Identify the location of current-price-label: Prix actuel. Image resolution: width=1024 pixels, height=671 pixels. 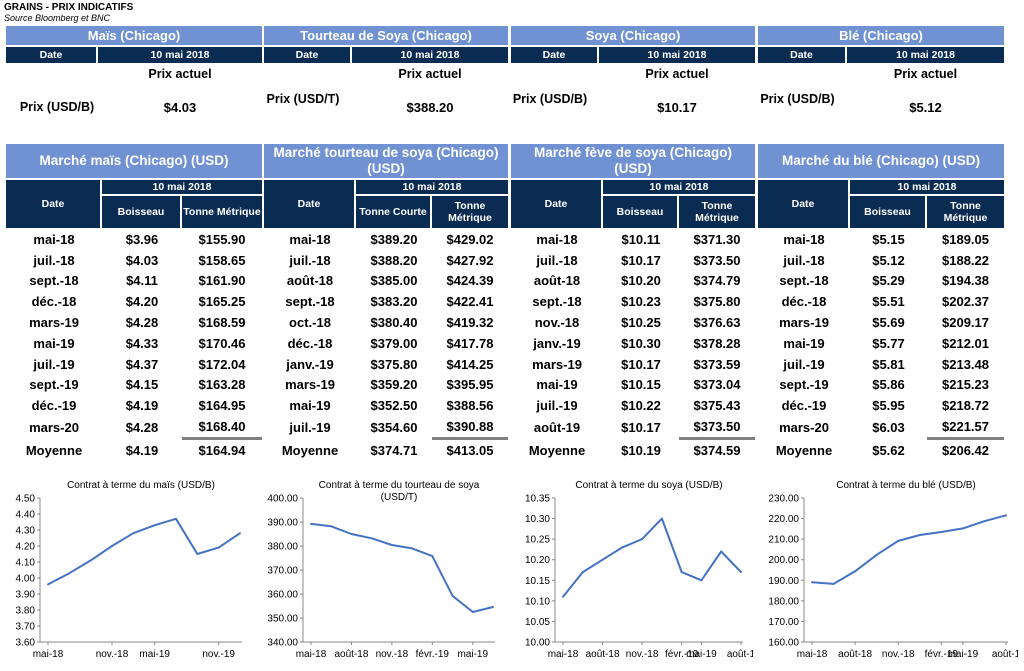
(677, 74).